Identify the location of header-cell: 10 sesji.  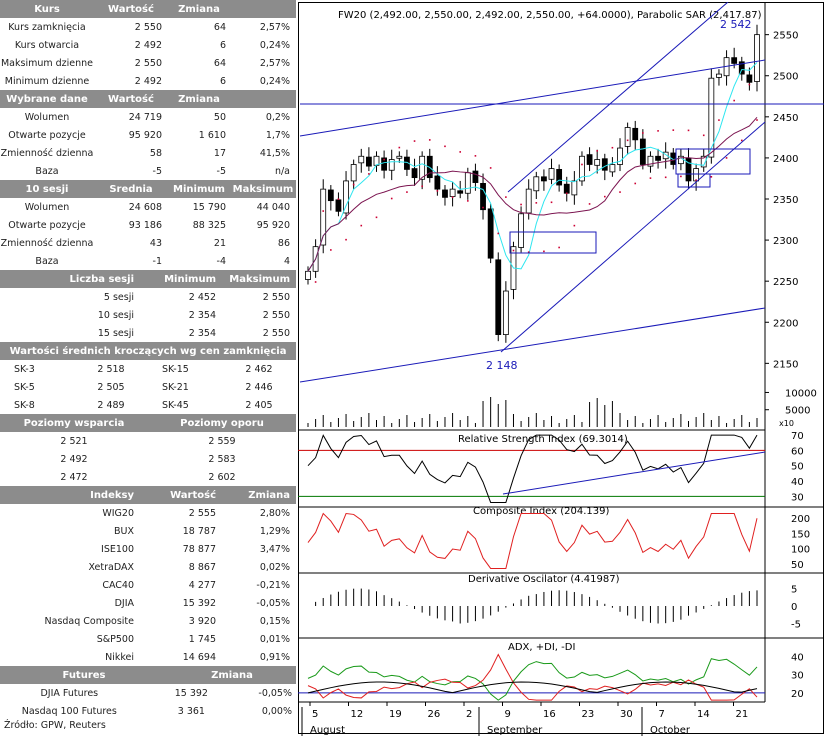
(47, 189).